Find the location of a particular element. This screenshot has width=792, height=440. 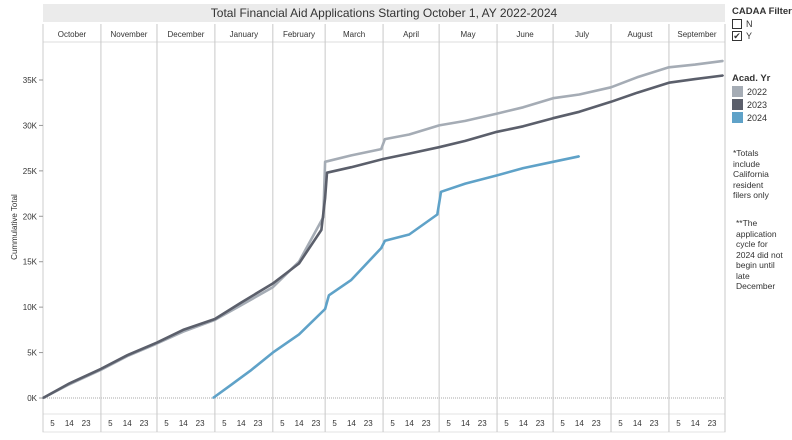

filter-option-n: N is located at coordinates (762, 24).